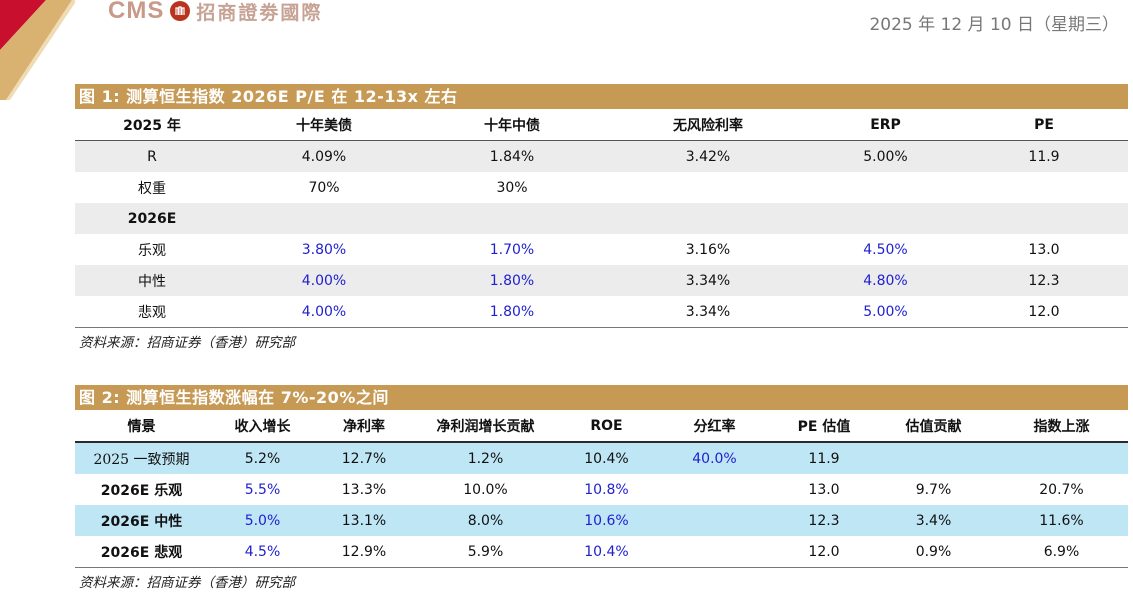  I want to click on table-cell: 11.6%, so click(1061, 520).